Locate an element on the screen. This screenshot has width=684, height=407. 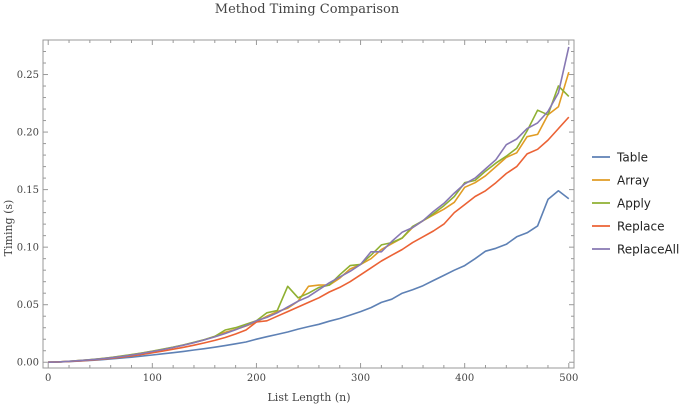
y-tick-label: 0.10 is located at coordinates (28, 248).